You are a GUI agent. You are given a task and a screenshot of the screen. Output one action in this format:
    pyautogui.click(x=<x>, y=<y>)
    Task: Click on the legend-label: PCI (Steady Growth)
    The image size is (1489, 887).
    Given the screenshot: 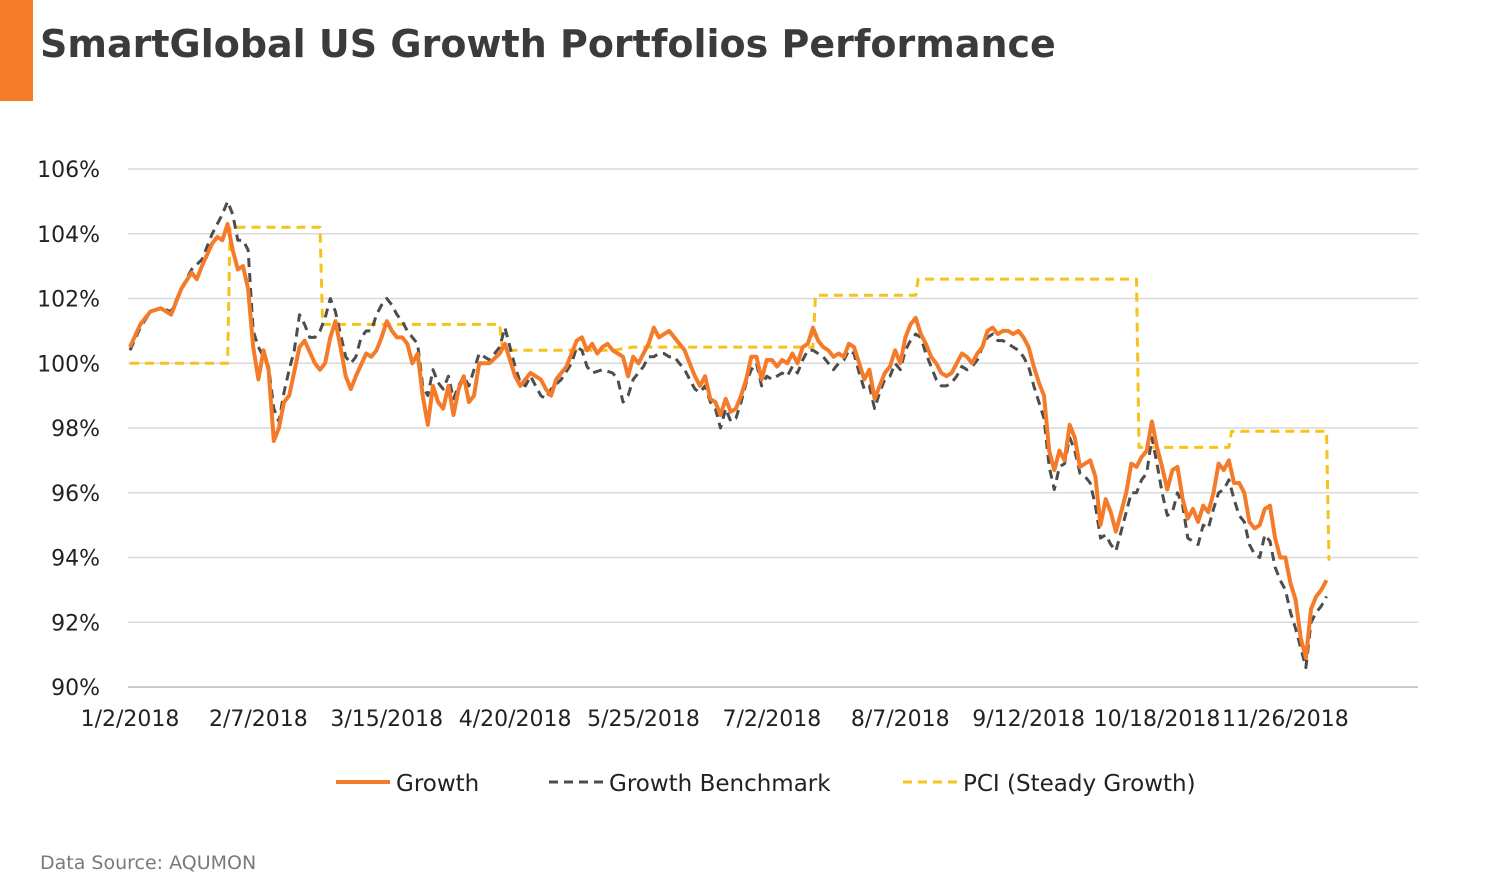 What is the action you would take?
    pyautogui.click(x=1079, y=784)
    